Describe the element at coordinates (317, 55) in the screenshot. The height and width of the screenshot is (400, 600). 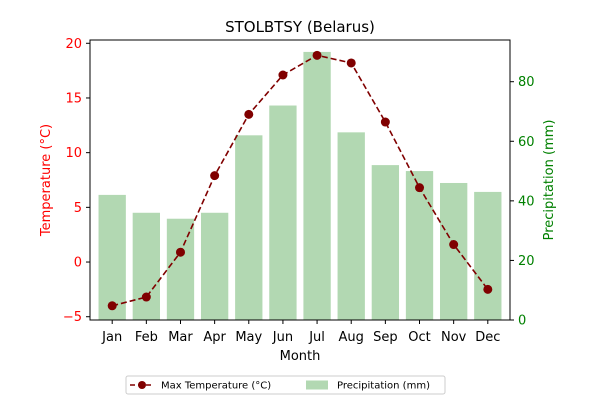
I see `temperature-point-jul` at that location.